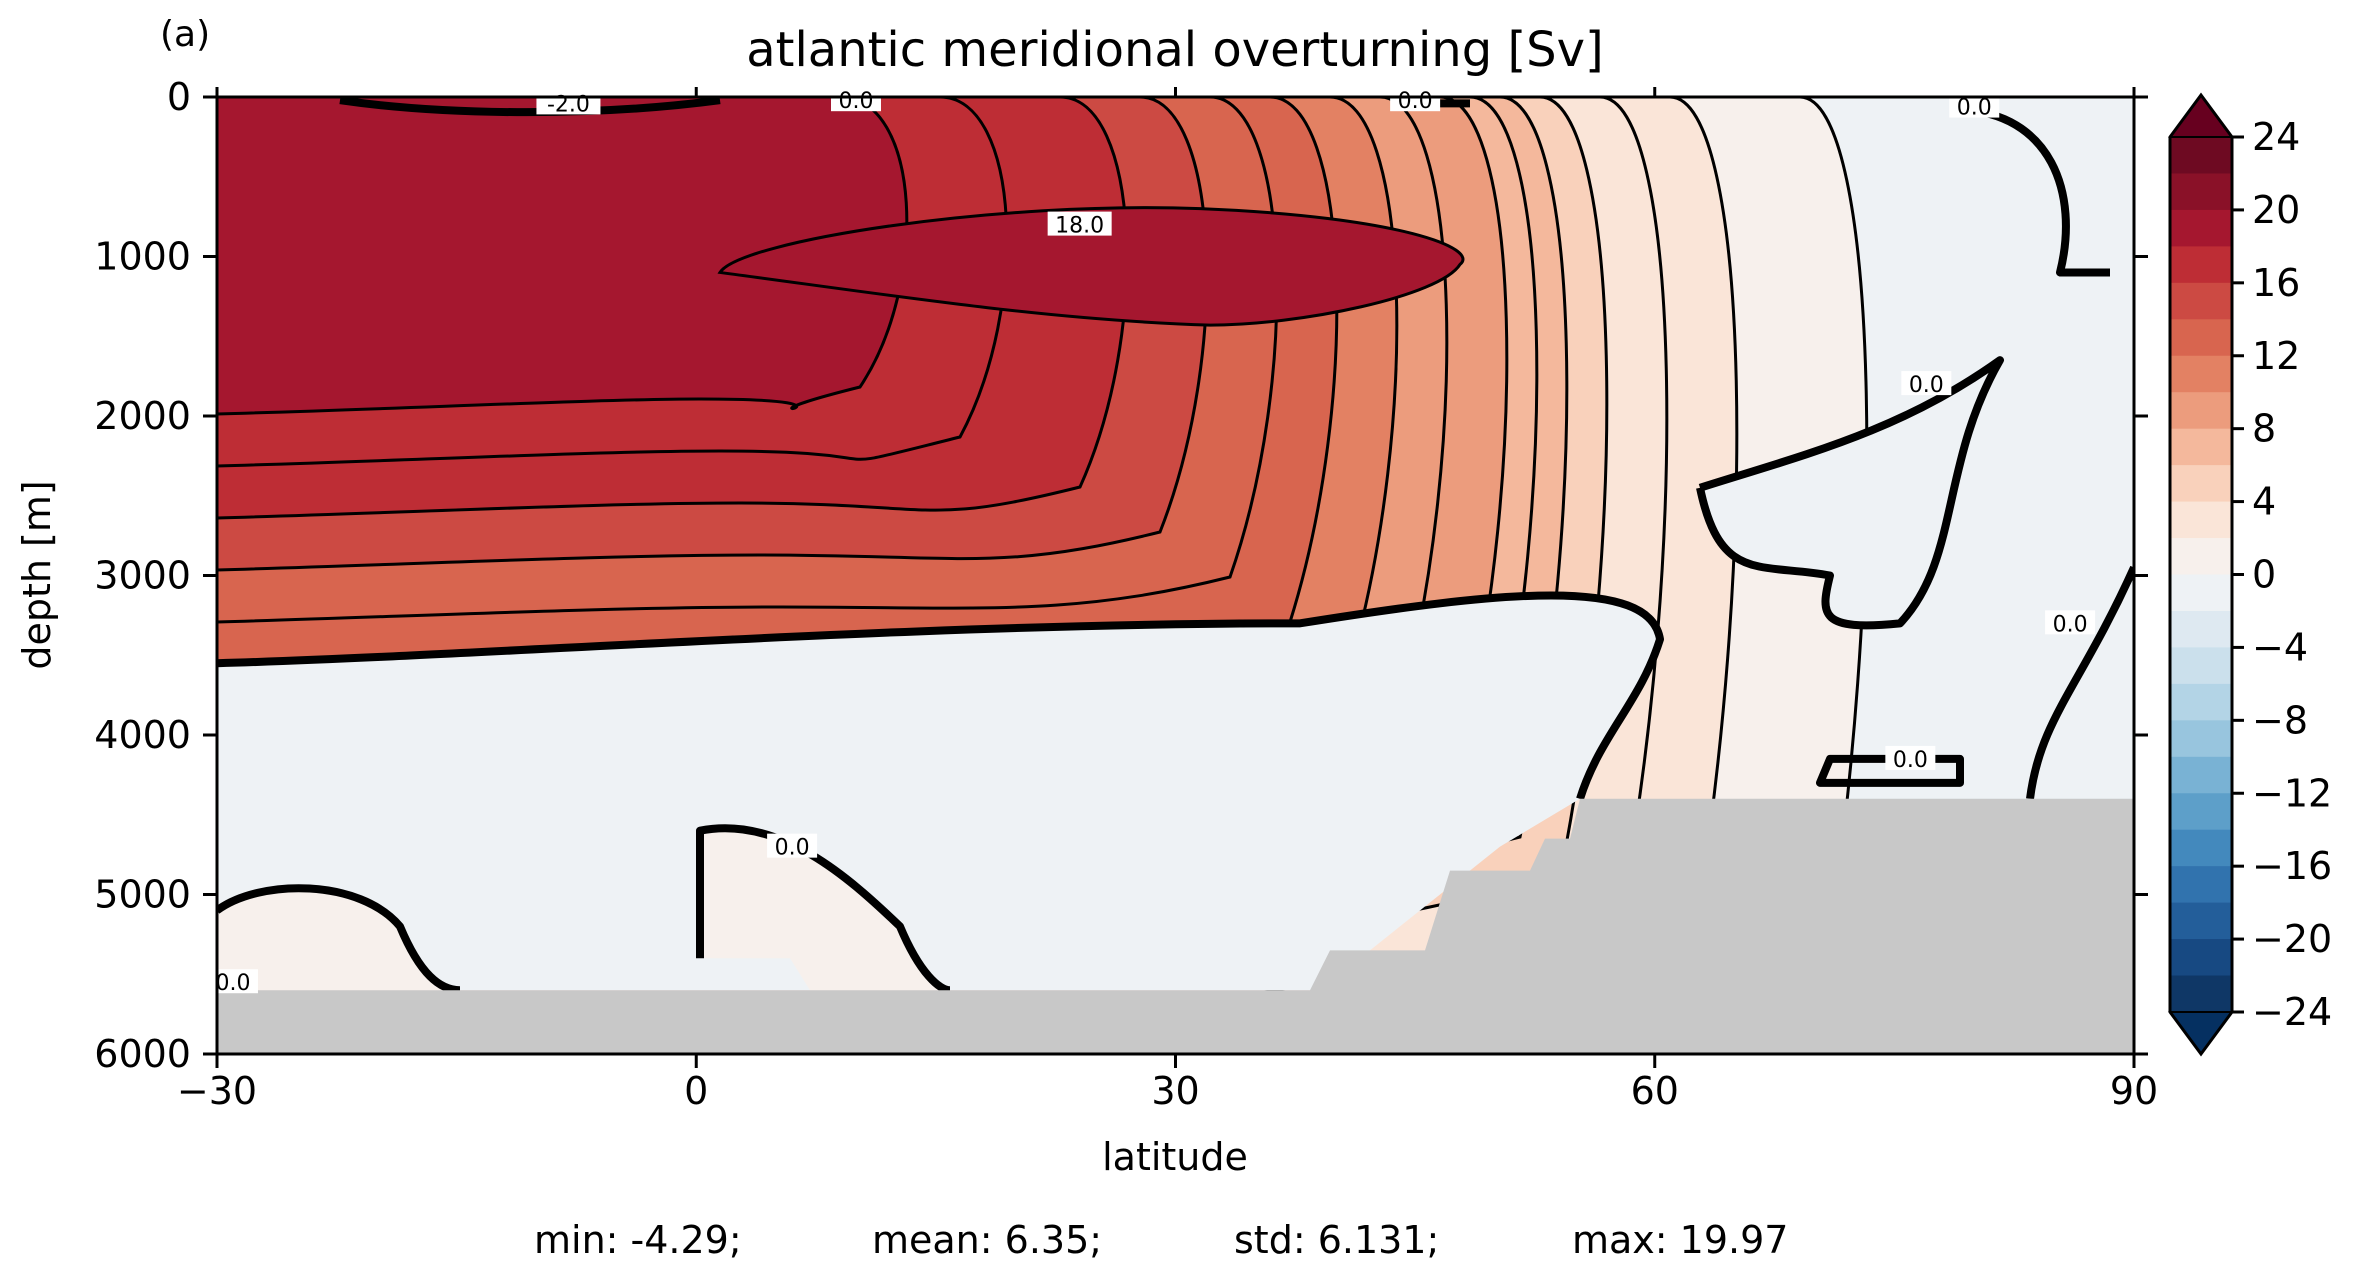  Describe the element at coordinates (2292, 939) in the screenshot. I see `colorbar-tick-label: −20` at that location.